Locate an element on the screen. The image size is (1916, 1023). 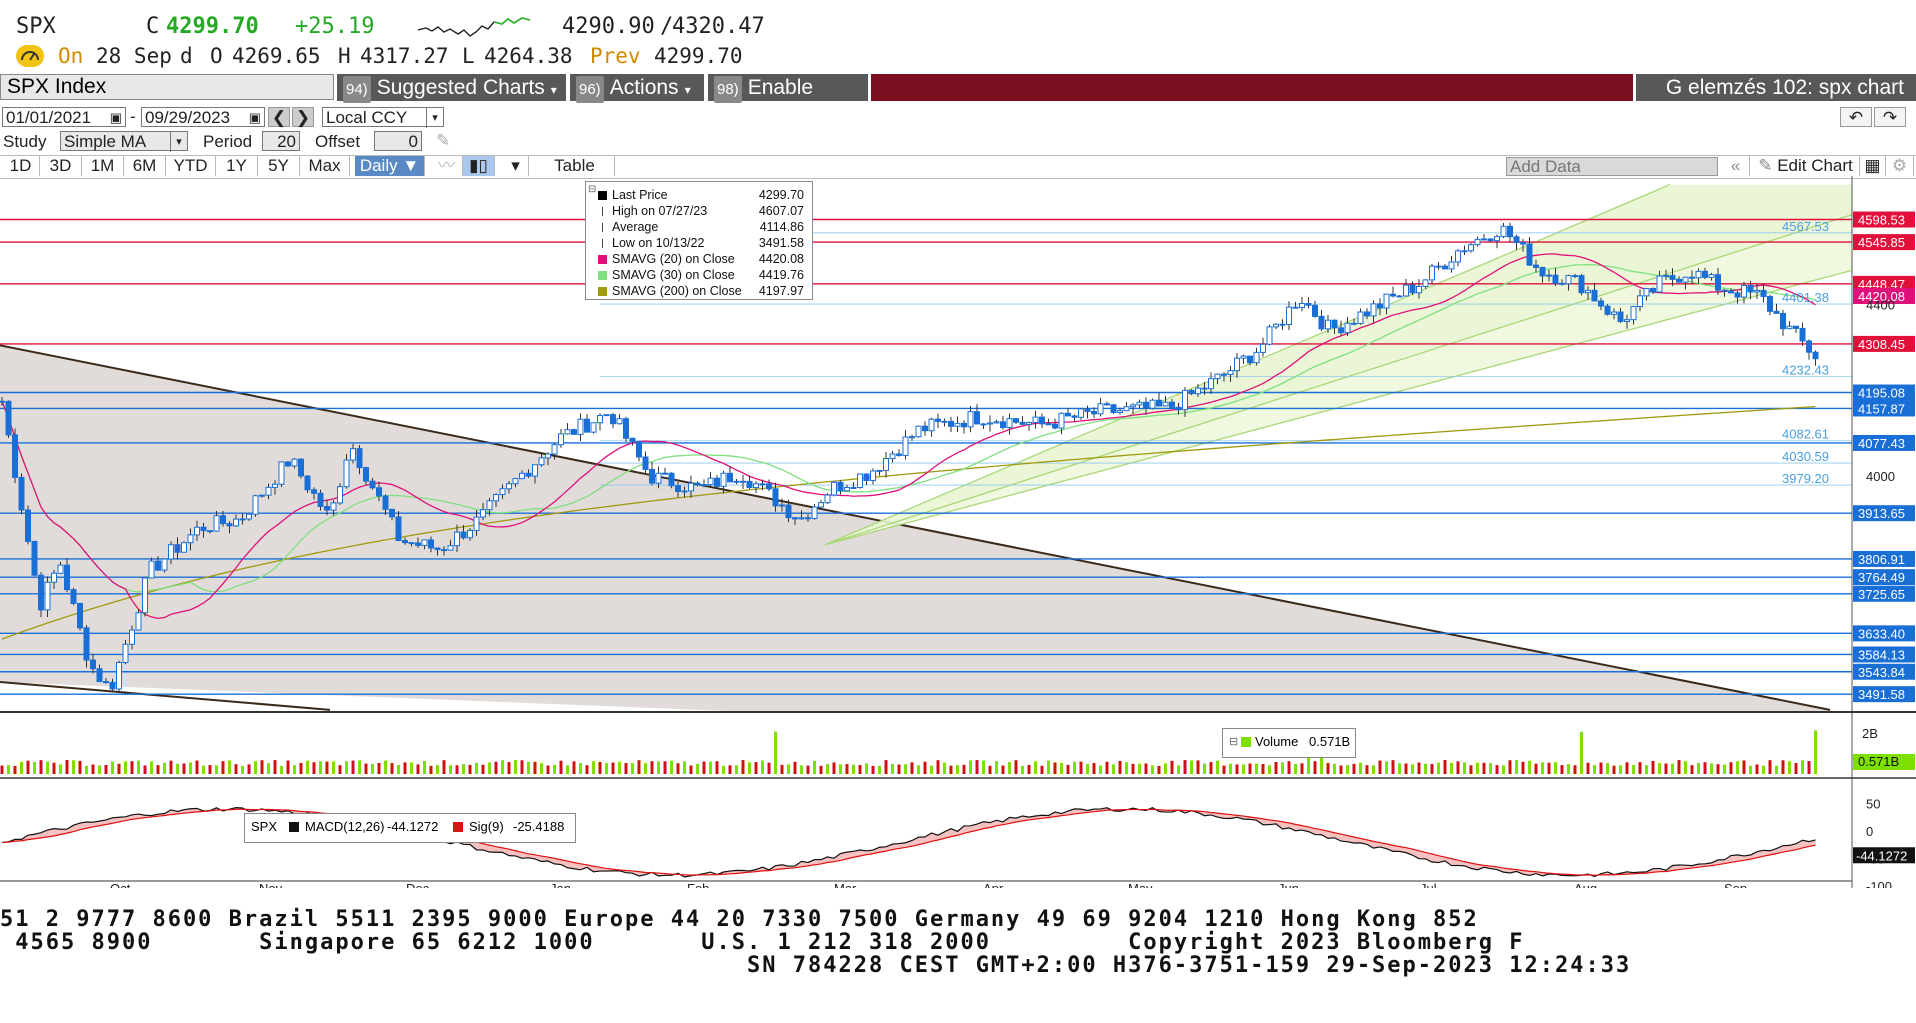
study-select: Simple MA ▾ is located at coordinates (124, 141).